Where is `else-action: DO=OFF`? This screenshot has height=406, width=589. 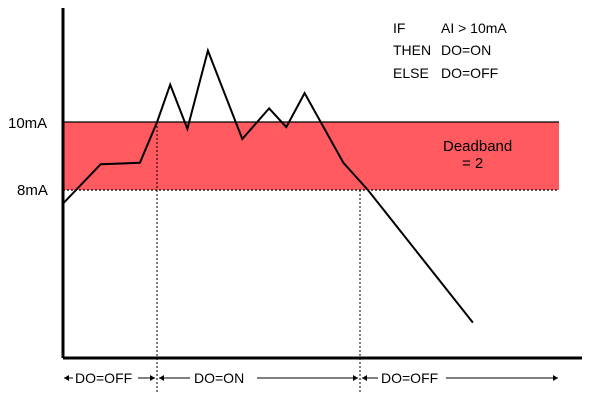
else-action: DO=OFF is located at coordinates (469, 73).